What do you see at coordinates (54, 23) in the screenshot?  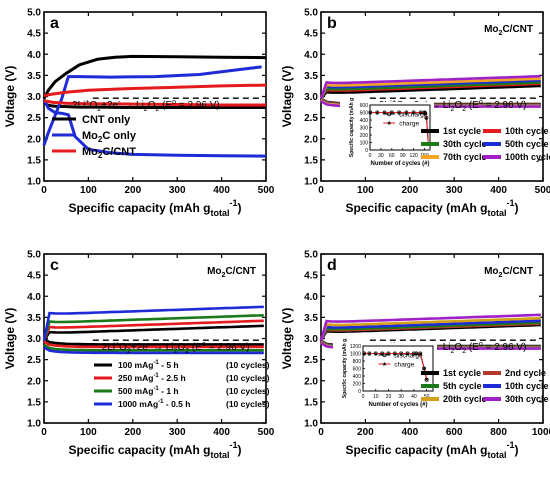 I see `panel-letter: a` at bounding box center [54, 23].